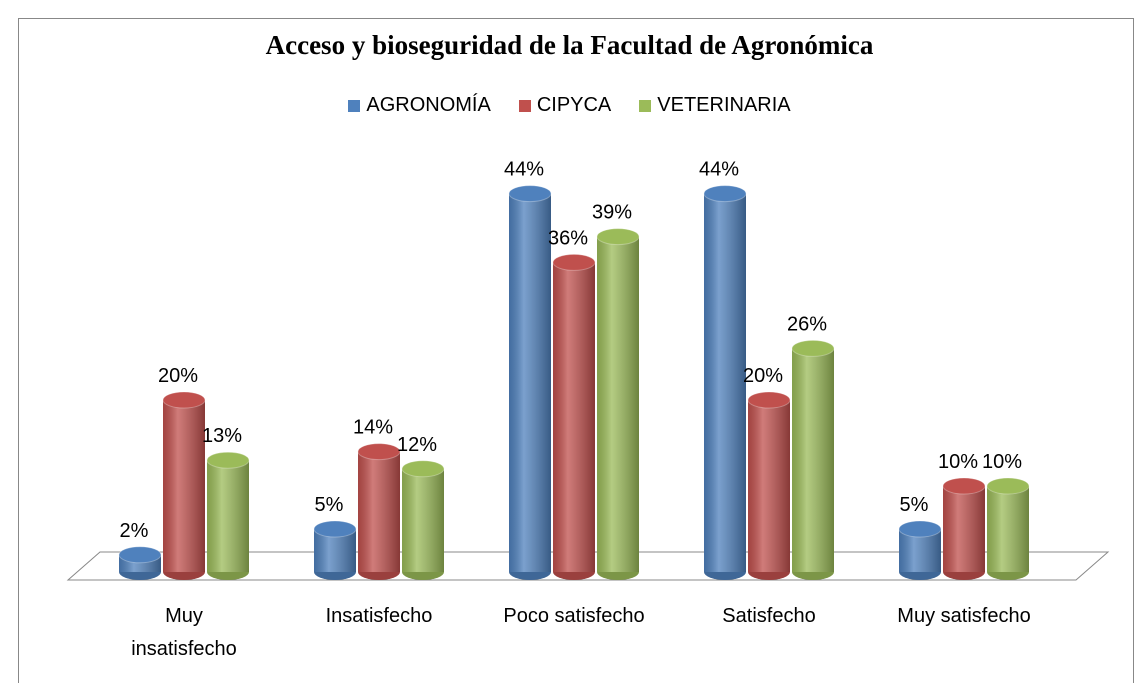 This screenshot has height=683, width=1139. Describe the element at coordinates (612, 213) in the screenshot. I see `data-label: 39%` at that location.